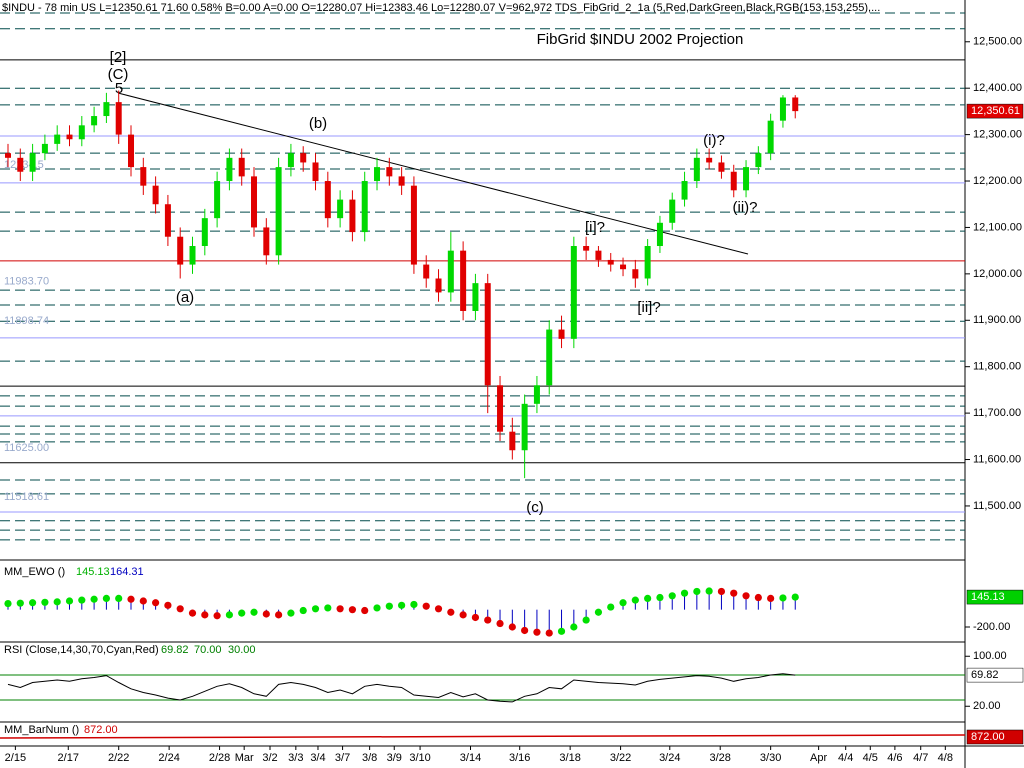  Describe the element at coordinates (997, 135) in the screenshot. I see `y-tick-label: 12,300.00` at that location.